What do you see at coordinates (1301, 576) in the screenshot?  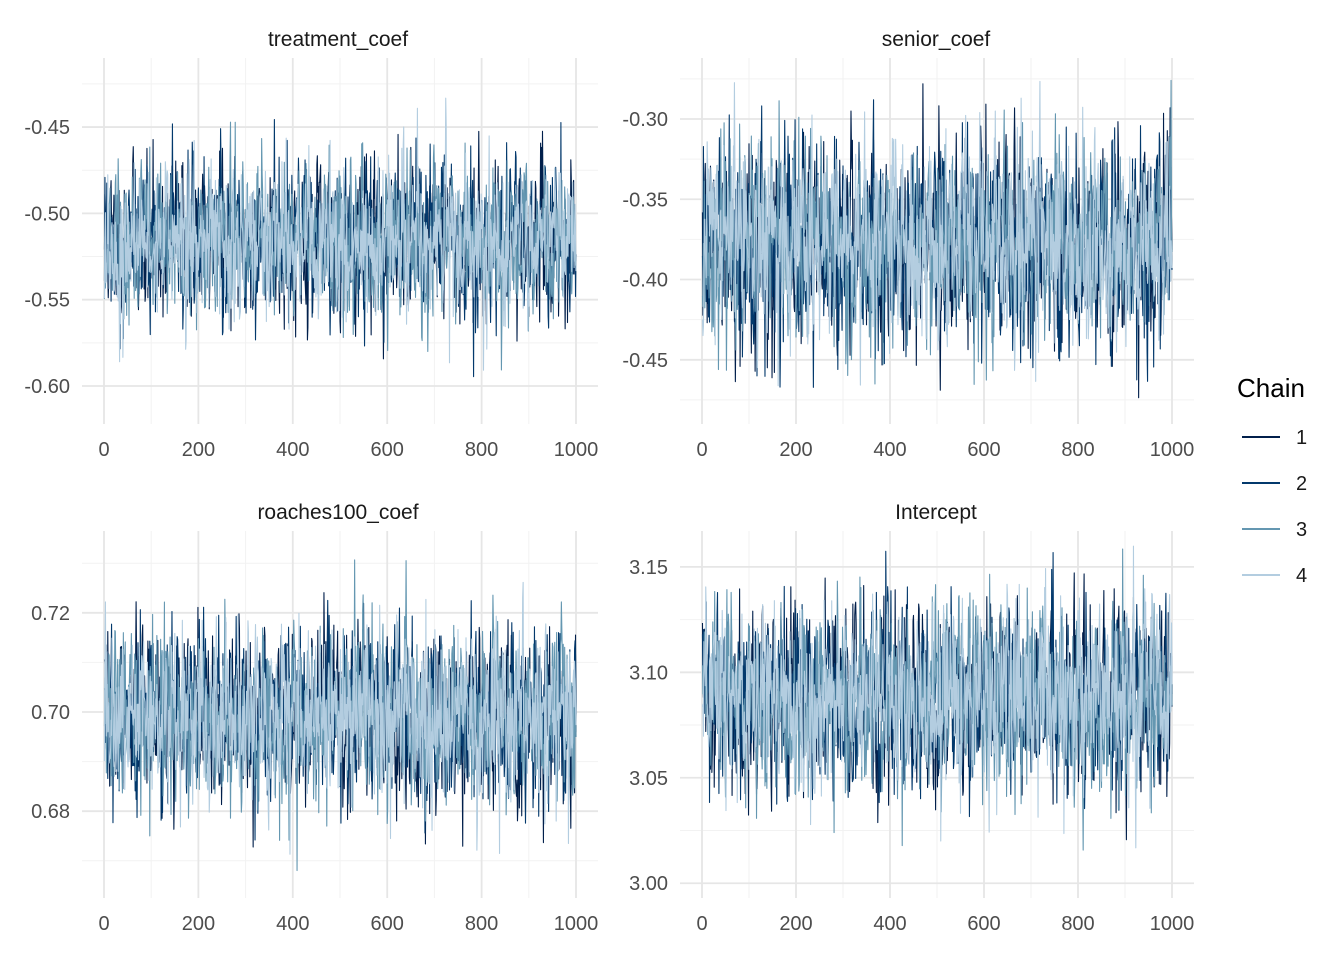 I see `legend-label: 4` at bounding box center [1301, 576].